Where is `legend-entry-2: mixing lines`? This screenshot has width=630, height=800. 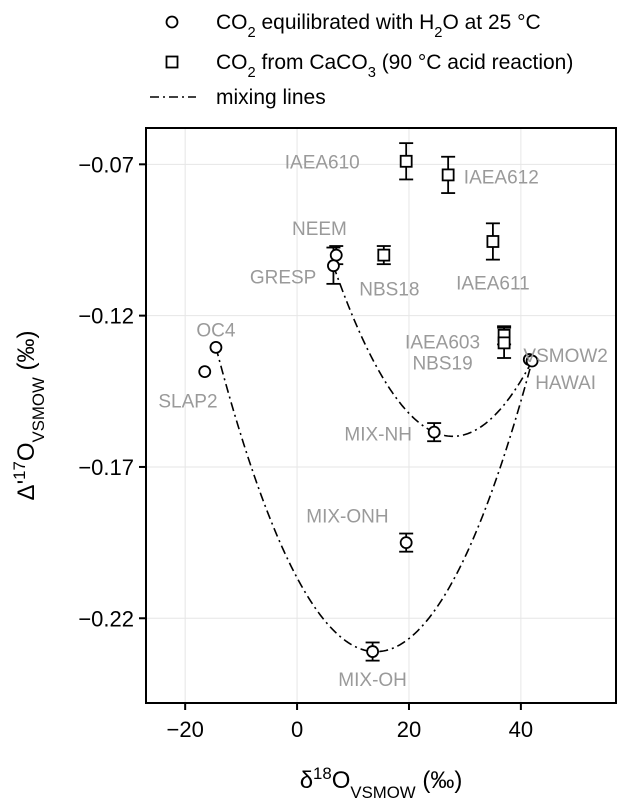
legend-entry-2: mixing lines is located at coordinates (238, 97).